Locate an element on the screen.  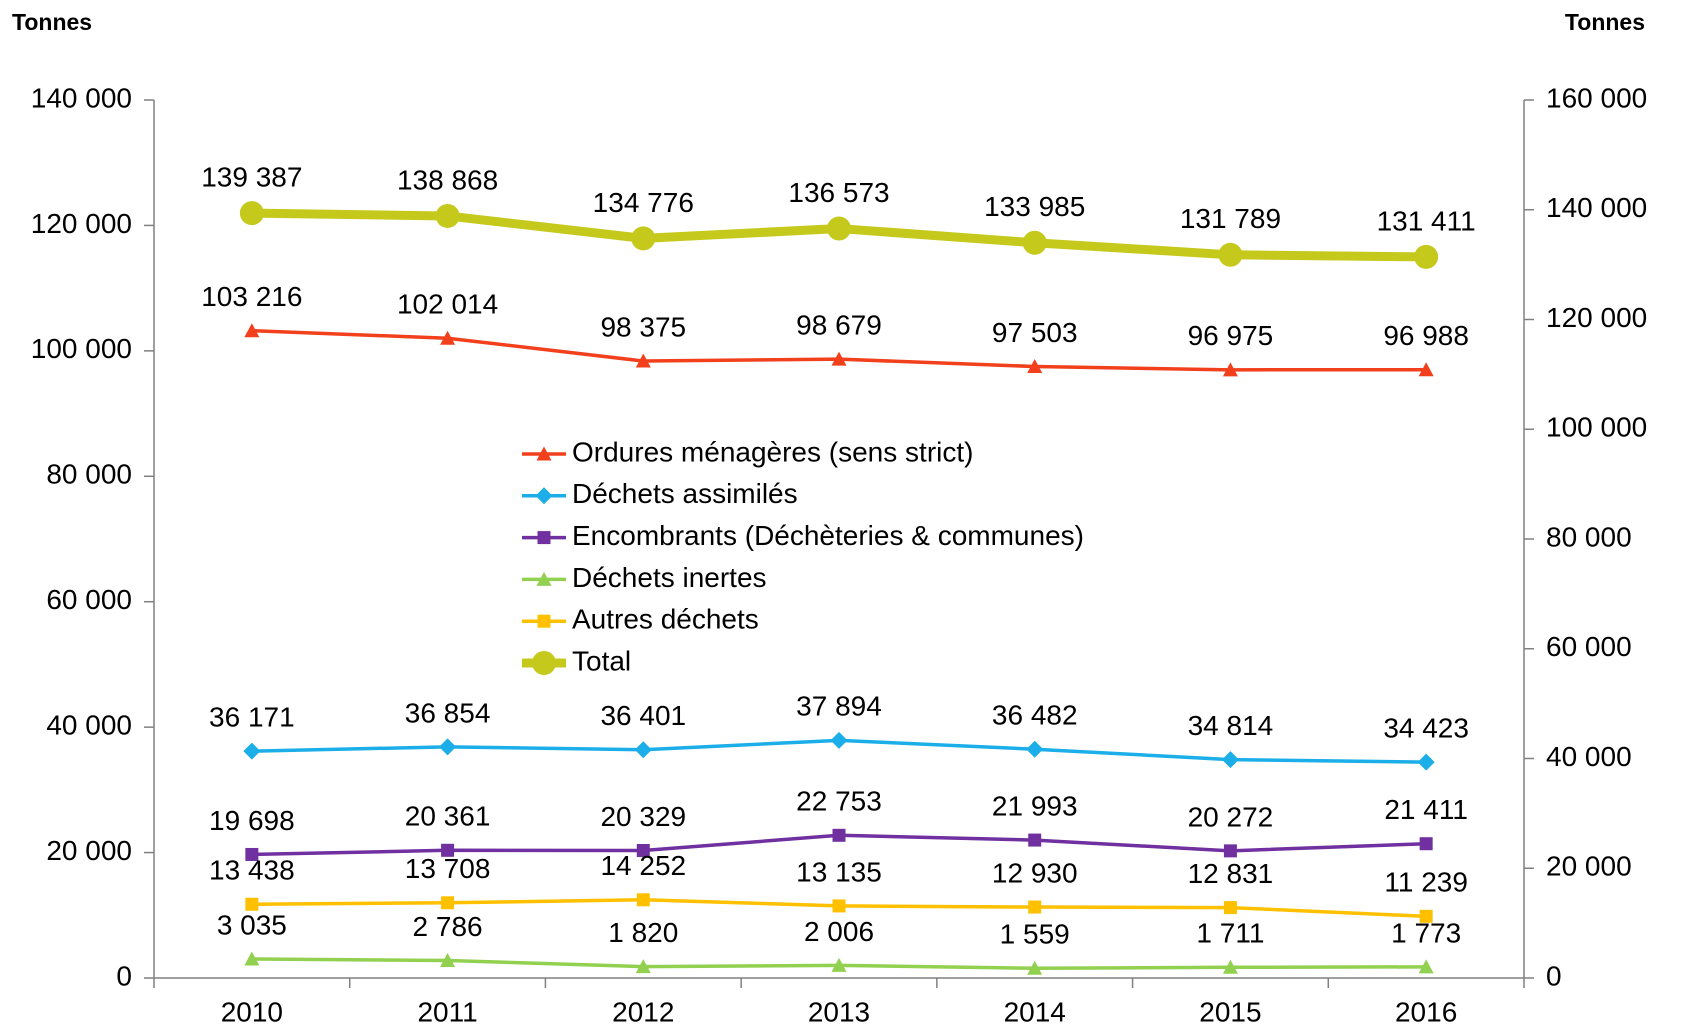
data-label: 136 573 is located at coordinates (838, 192).